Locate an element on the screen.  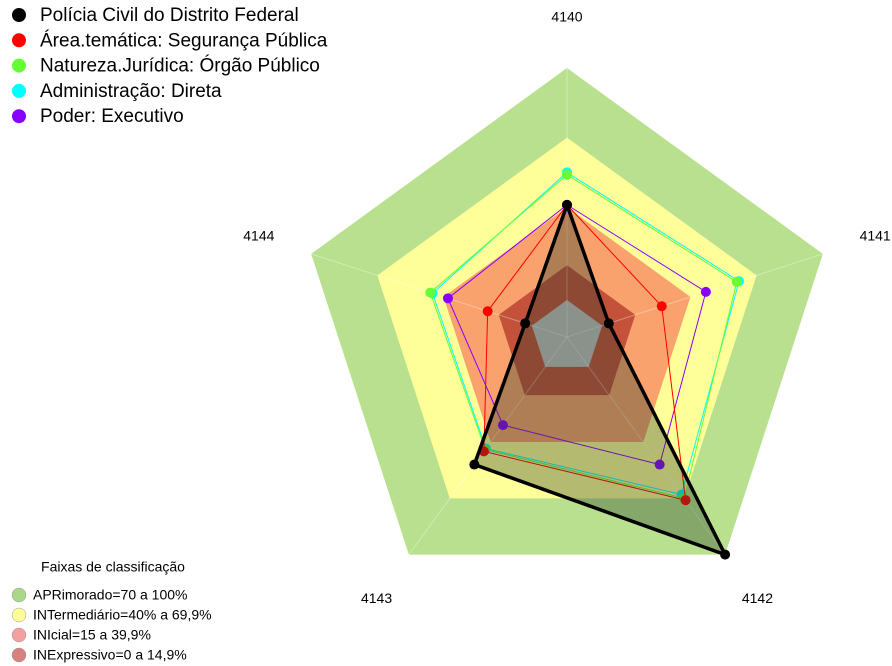
bands-legend-label: INIcial=15 a 39,9% is located at coordinates (92, 635).